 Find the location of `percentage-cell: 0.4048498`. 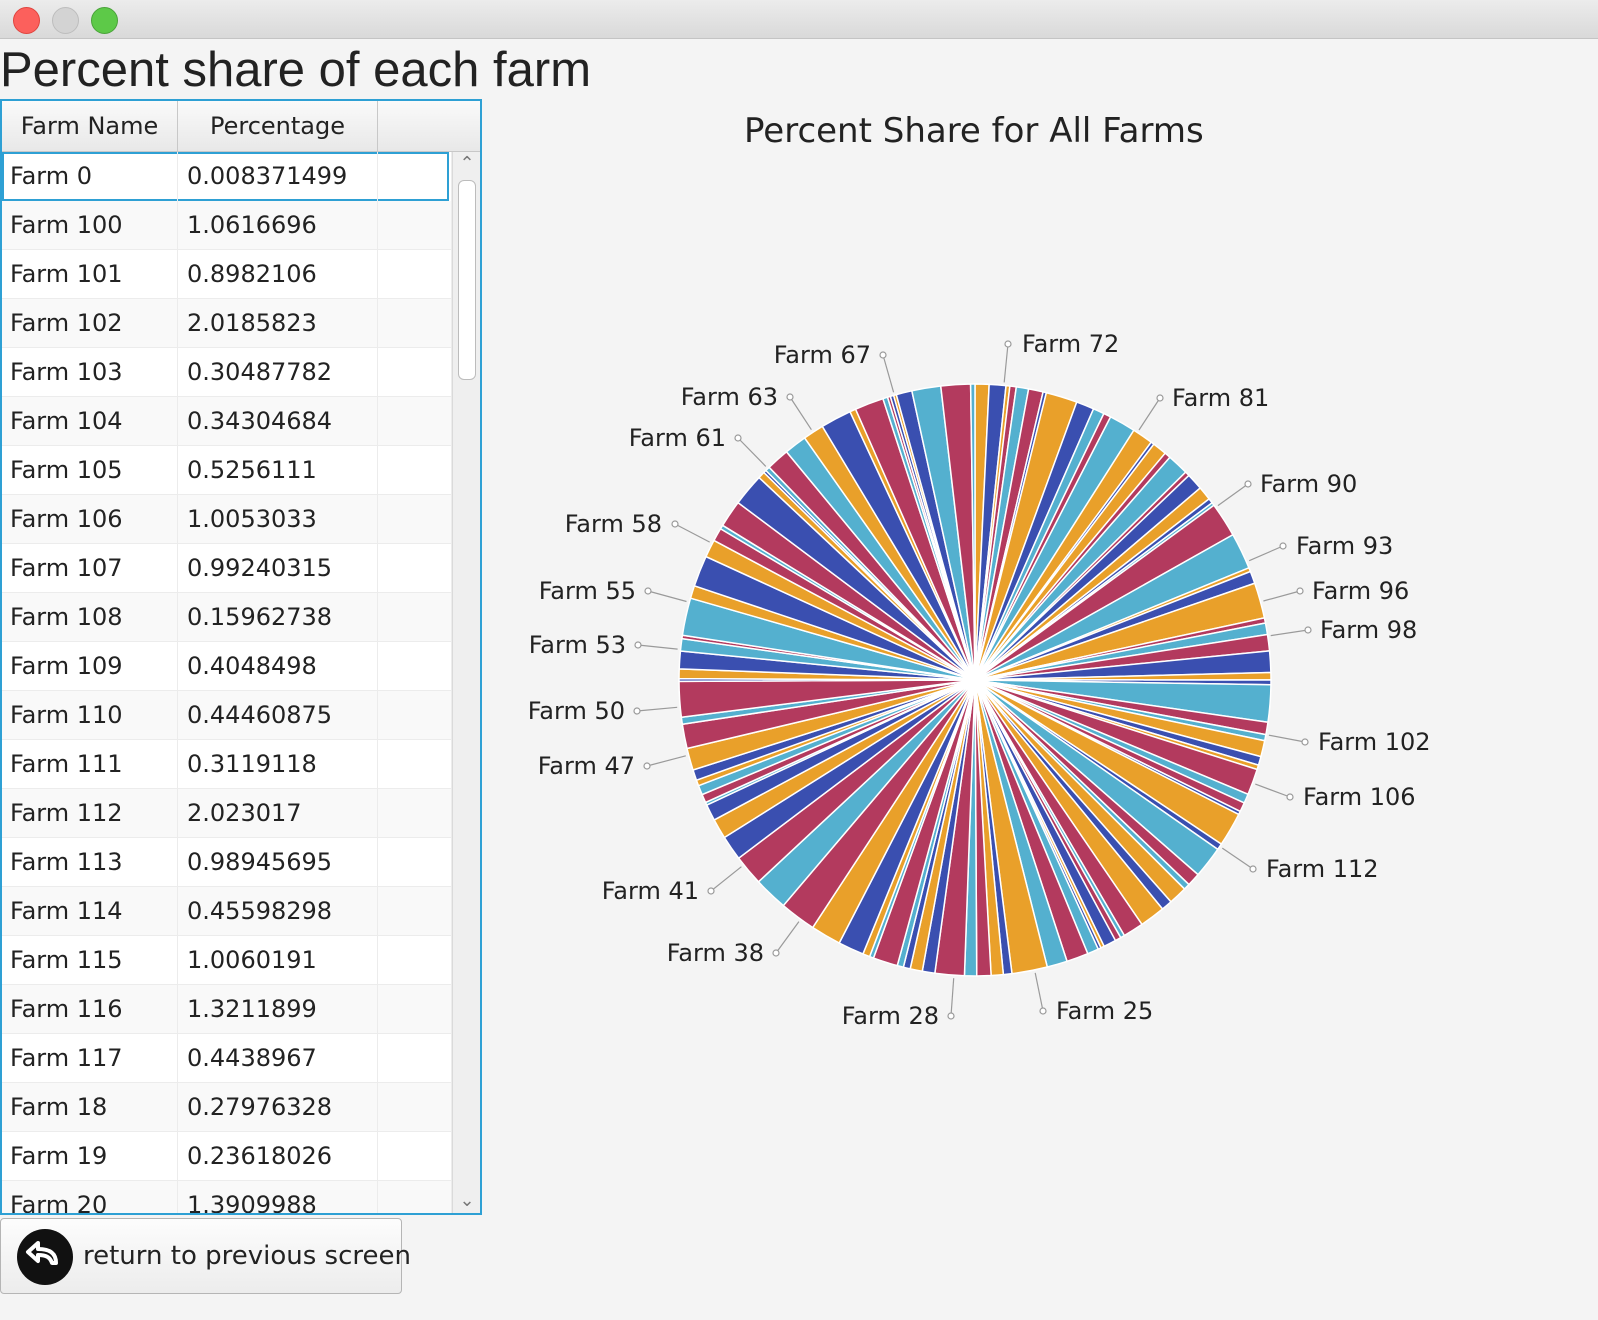

percentage-cell: 0.4048498 is located at coordinates (278, 666).